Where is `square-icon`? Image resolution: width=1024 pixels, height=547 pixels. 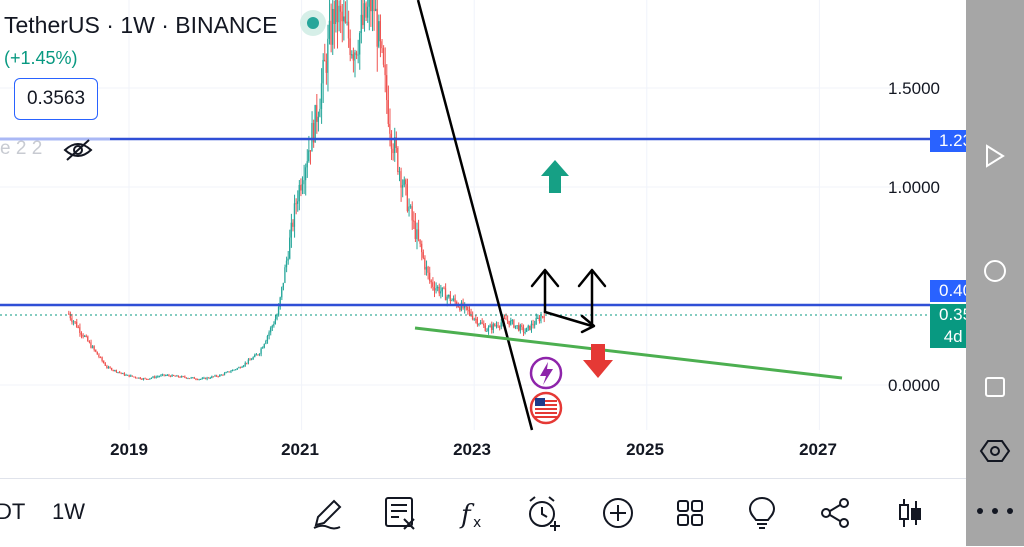 square-icon is located at coordinates (995, 387).